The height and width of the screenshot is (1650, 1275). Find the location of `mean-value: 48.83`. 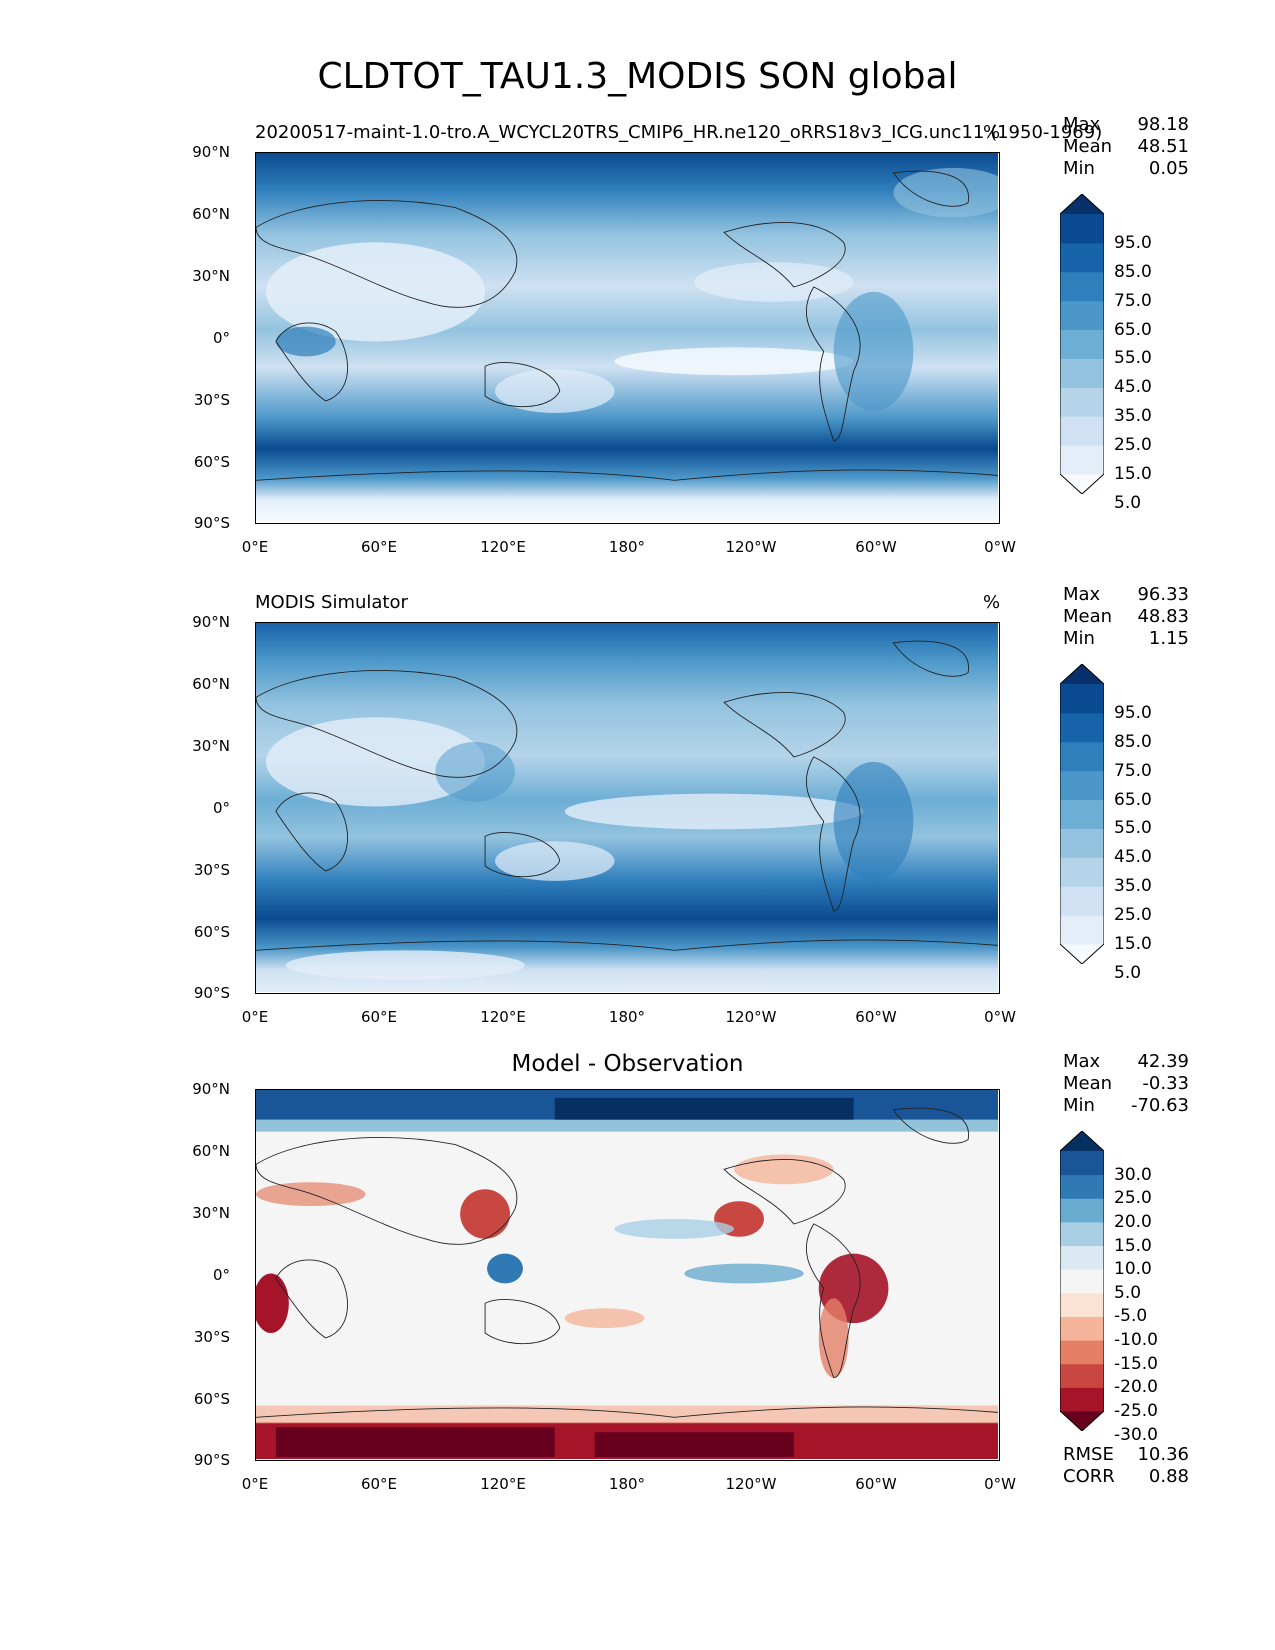

mean-value: 48.83 is located at coordinates (1163, 616).